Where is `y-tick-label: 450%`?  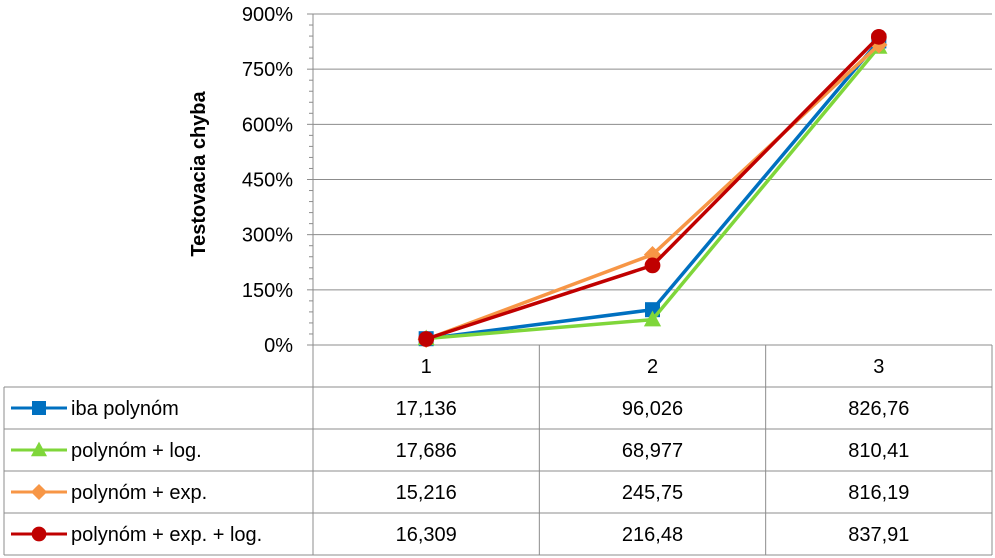 y-tick-label: 450% is located at coordinates (267, 181).